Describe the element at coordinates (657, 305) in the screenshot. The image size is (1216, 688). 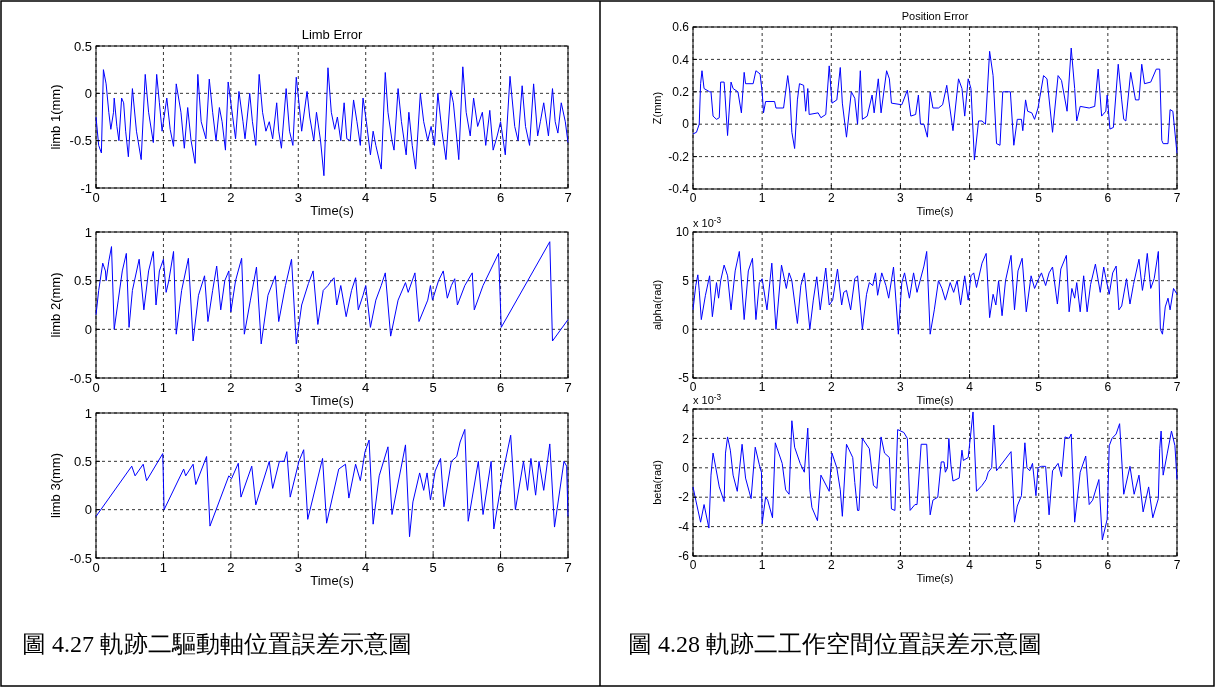
I see `y-axis-title: alpha(rad)` at that location.